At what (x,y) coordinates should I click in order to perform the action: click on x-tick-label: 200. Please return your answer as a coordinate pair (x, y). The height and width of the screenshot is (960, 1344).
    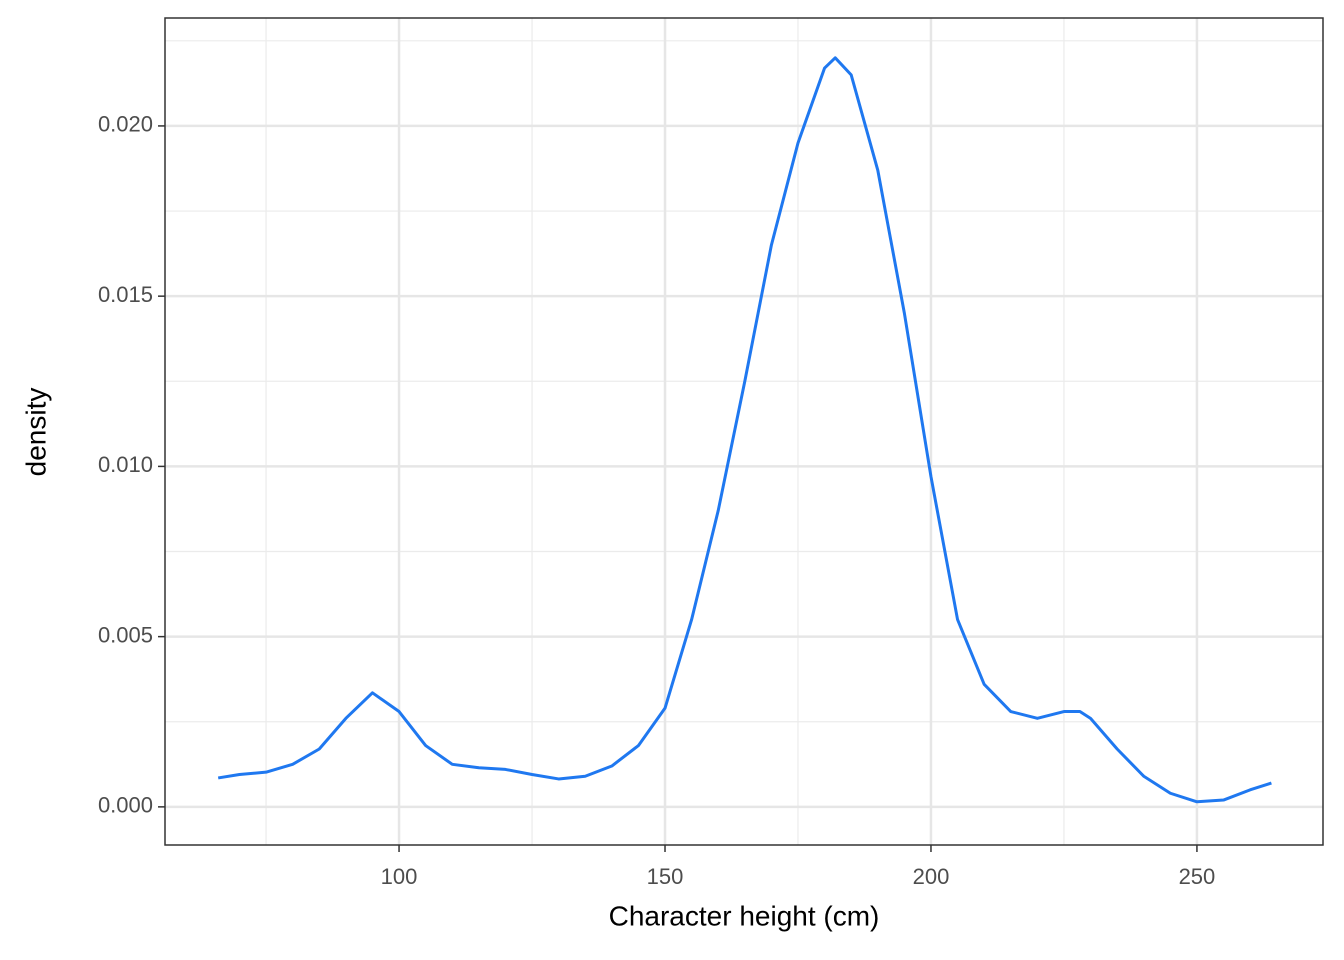
    Looking at the image, I should click on (931, 876).